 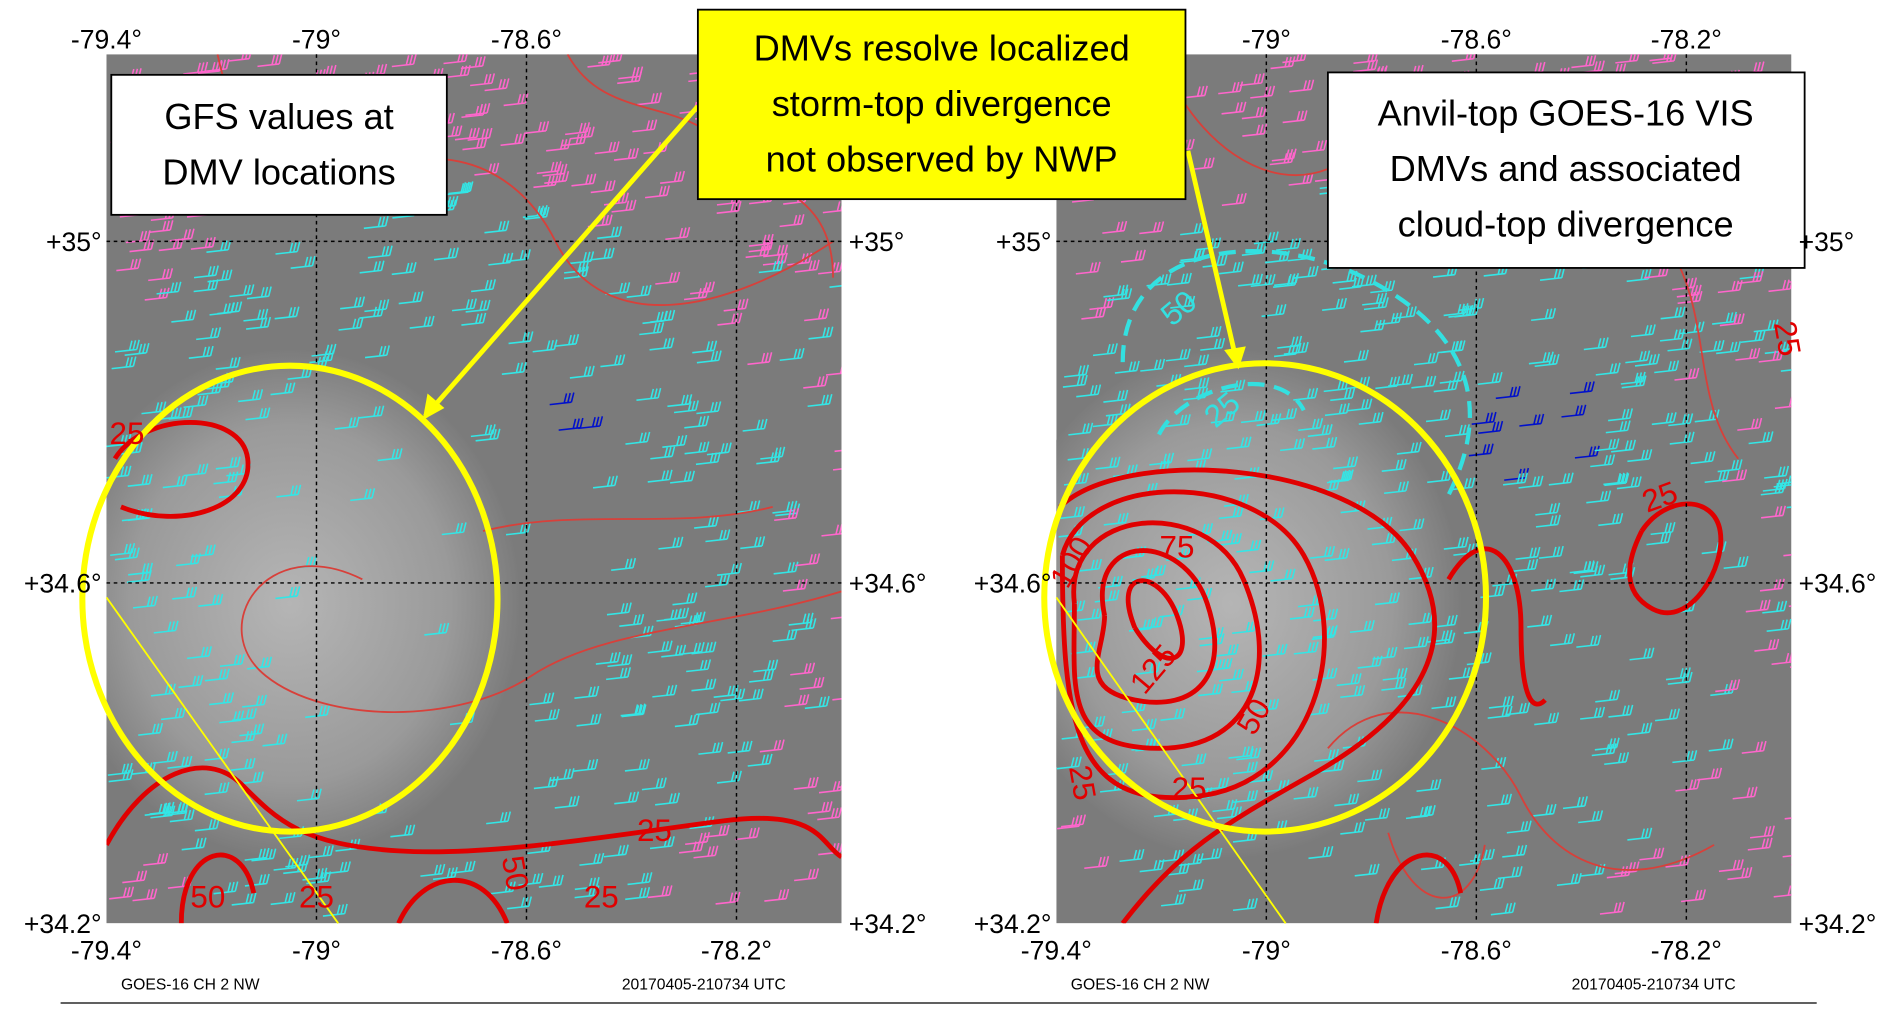 I want to click on lon-label-top: -78.2°, so click(x=1686, y=39).